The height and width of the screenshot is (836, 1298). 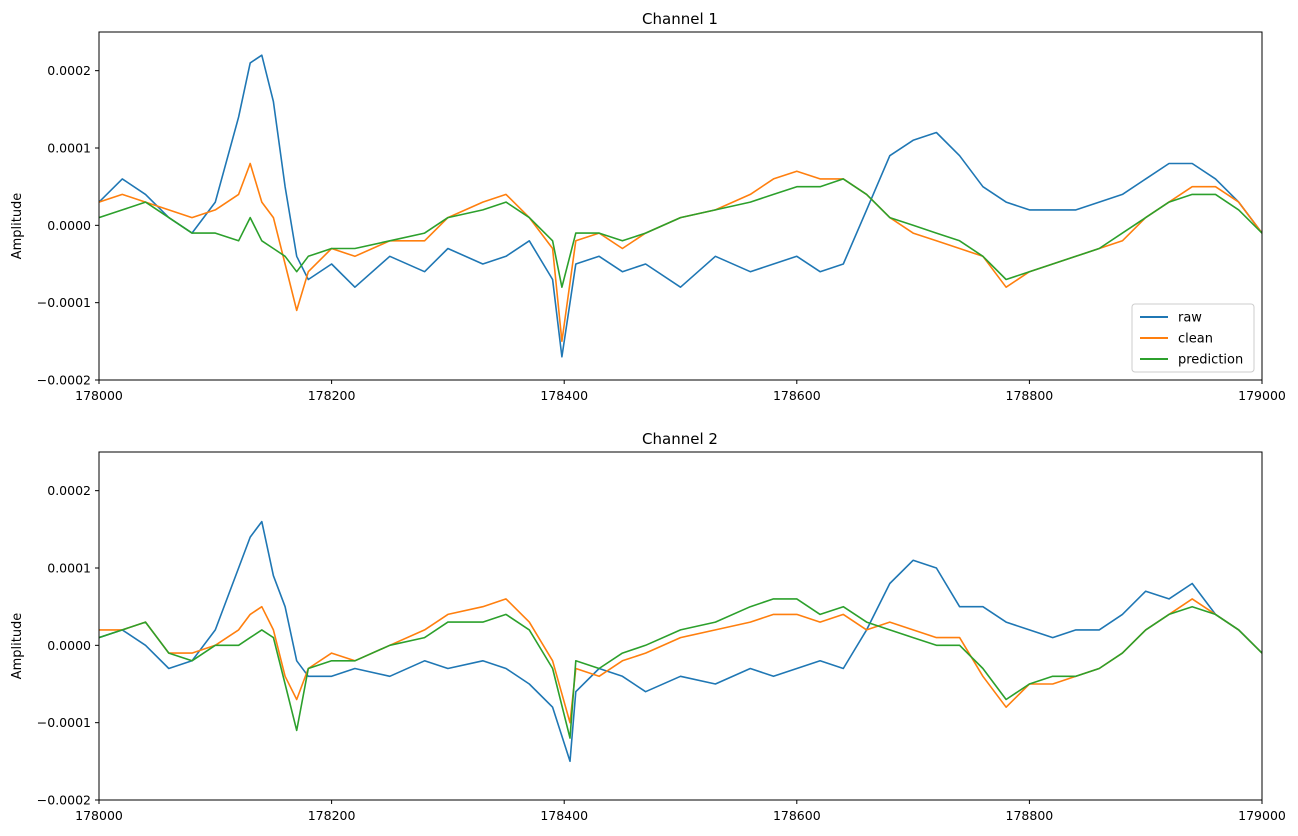 What do you see at coordinates (680, 233) in the screenshot?
I see `series-line-prediction` at bounding box center [680, 233].